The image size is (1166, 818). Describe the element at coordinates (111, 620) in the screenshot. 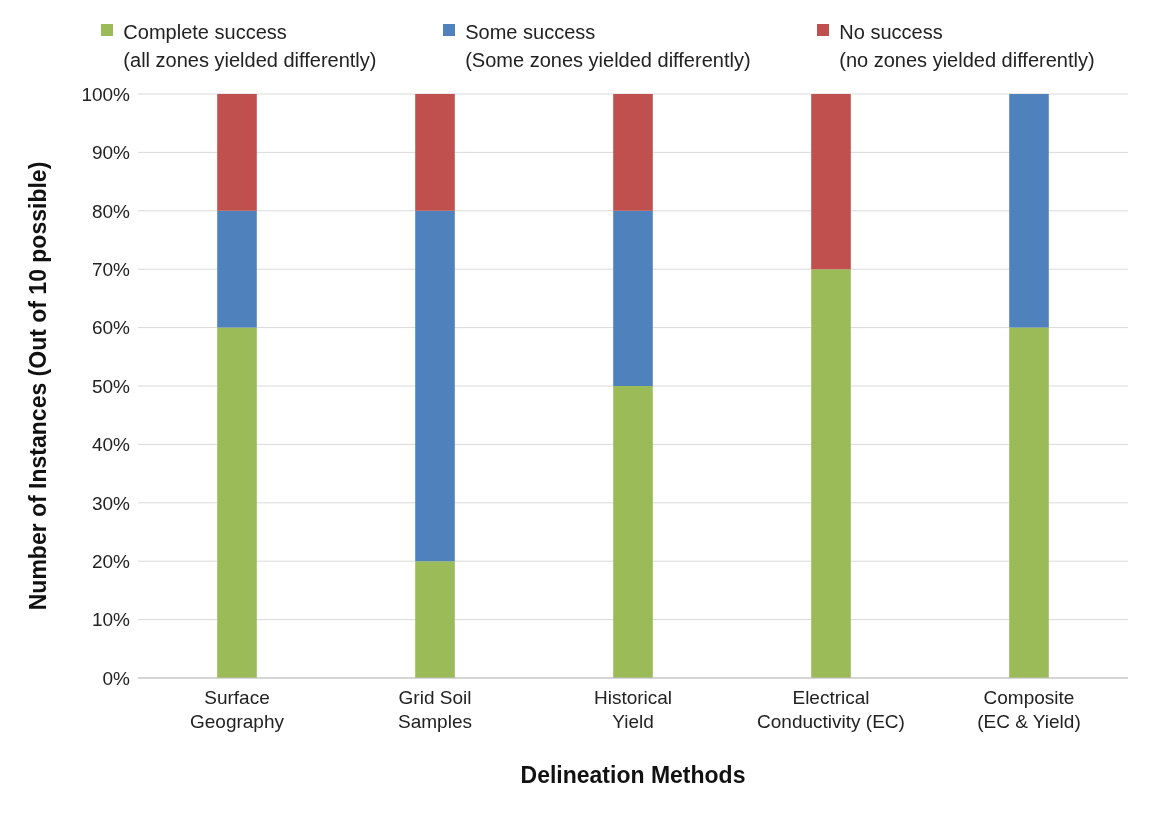

I see `y-tick-label: 10%` at that location.